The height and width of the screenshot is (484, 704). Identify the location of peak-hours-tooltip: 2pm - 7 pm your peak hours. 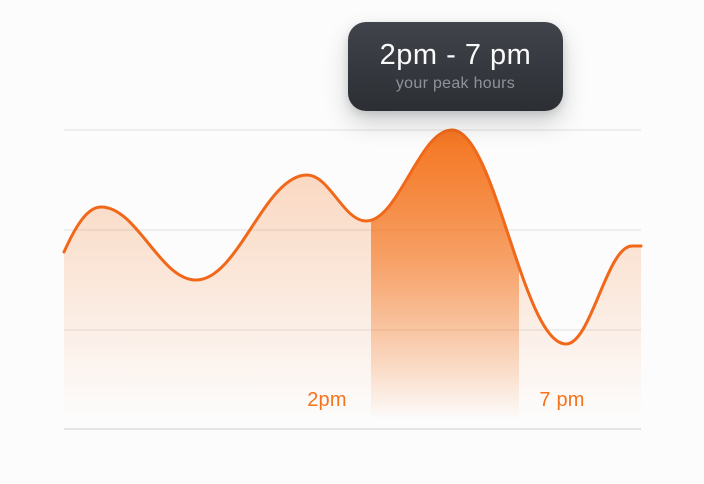
(455, 66).